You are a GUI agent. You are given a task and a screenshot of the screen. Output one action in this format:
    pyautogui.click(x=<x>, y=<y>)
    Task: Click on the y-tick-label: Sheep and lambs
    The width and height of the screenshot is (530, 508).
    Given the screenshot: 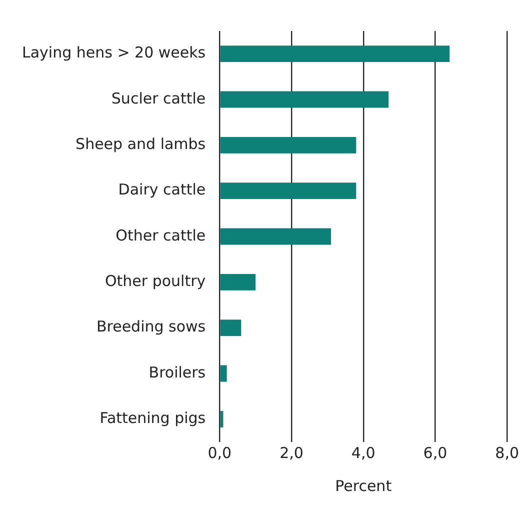 What is the action you would take?
    pyautogui.click(x=141, y=144)
    